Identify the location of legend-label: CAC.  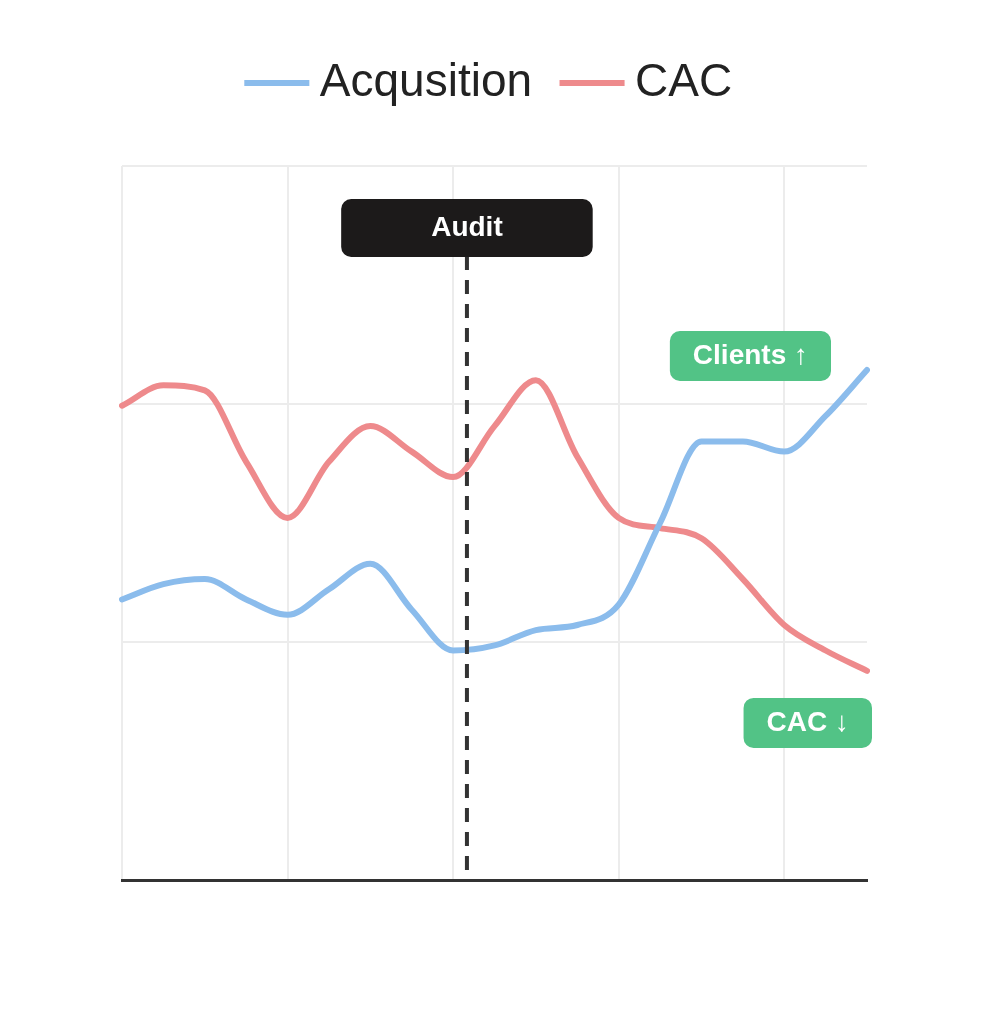
(684, 79).